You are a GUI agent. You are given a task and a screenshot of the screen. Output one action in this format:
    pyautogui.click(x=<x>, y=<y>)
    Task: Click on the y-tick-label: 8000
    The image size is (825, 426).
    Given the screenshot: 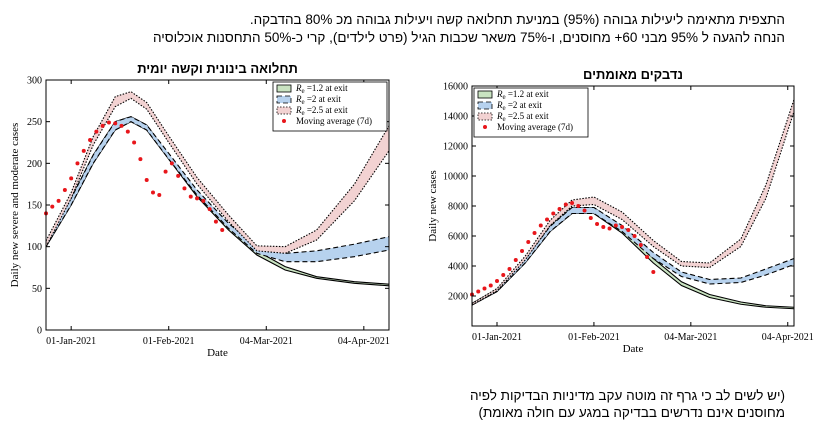 What is the action you would take?
    pyautogui.click(x=458, y=207)
    